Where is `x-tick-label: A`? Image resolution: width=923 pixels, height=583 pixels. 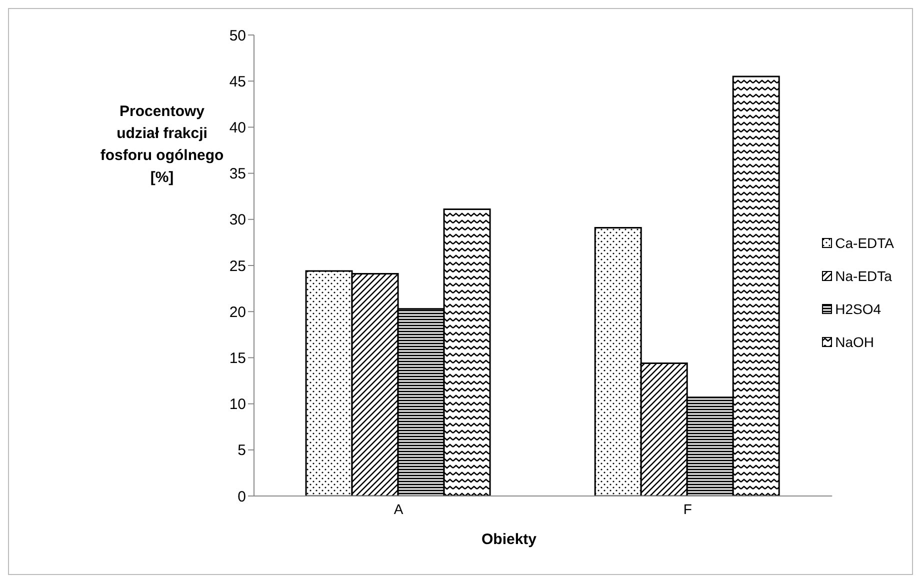 x-tick-label: A is located at coordinates (399, 508).